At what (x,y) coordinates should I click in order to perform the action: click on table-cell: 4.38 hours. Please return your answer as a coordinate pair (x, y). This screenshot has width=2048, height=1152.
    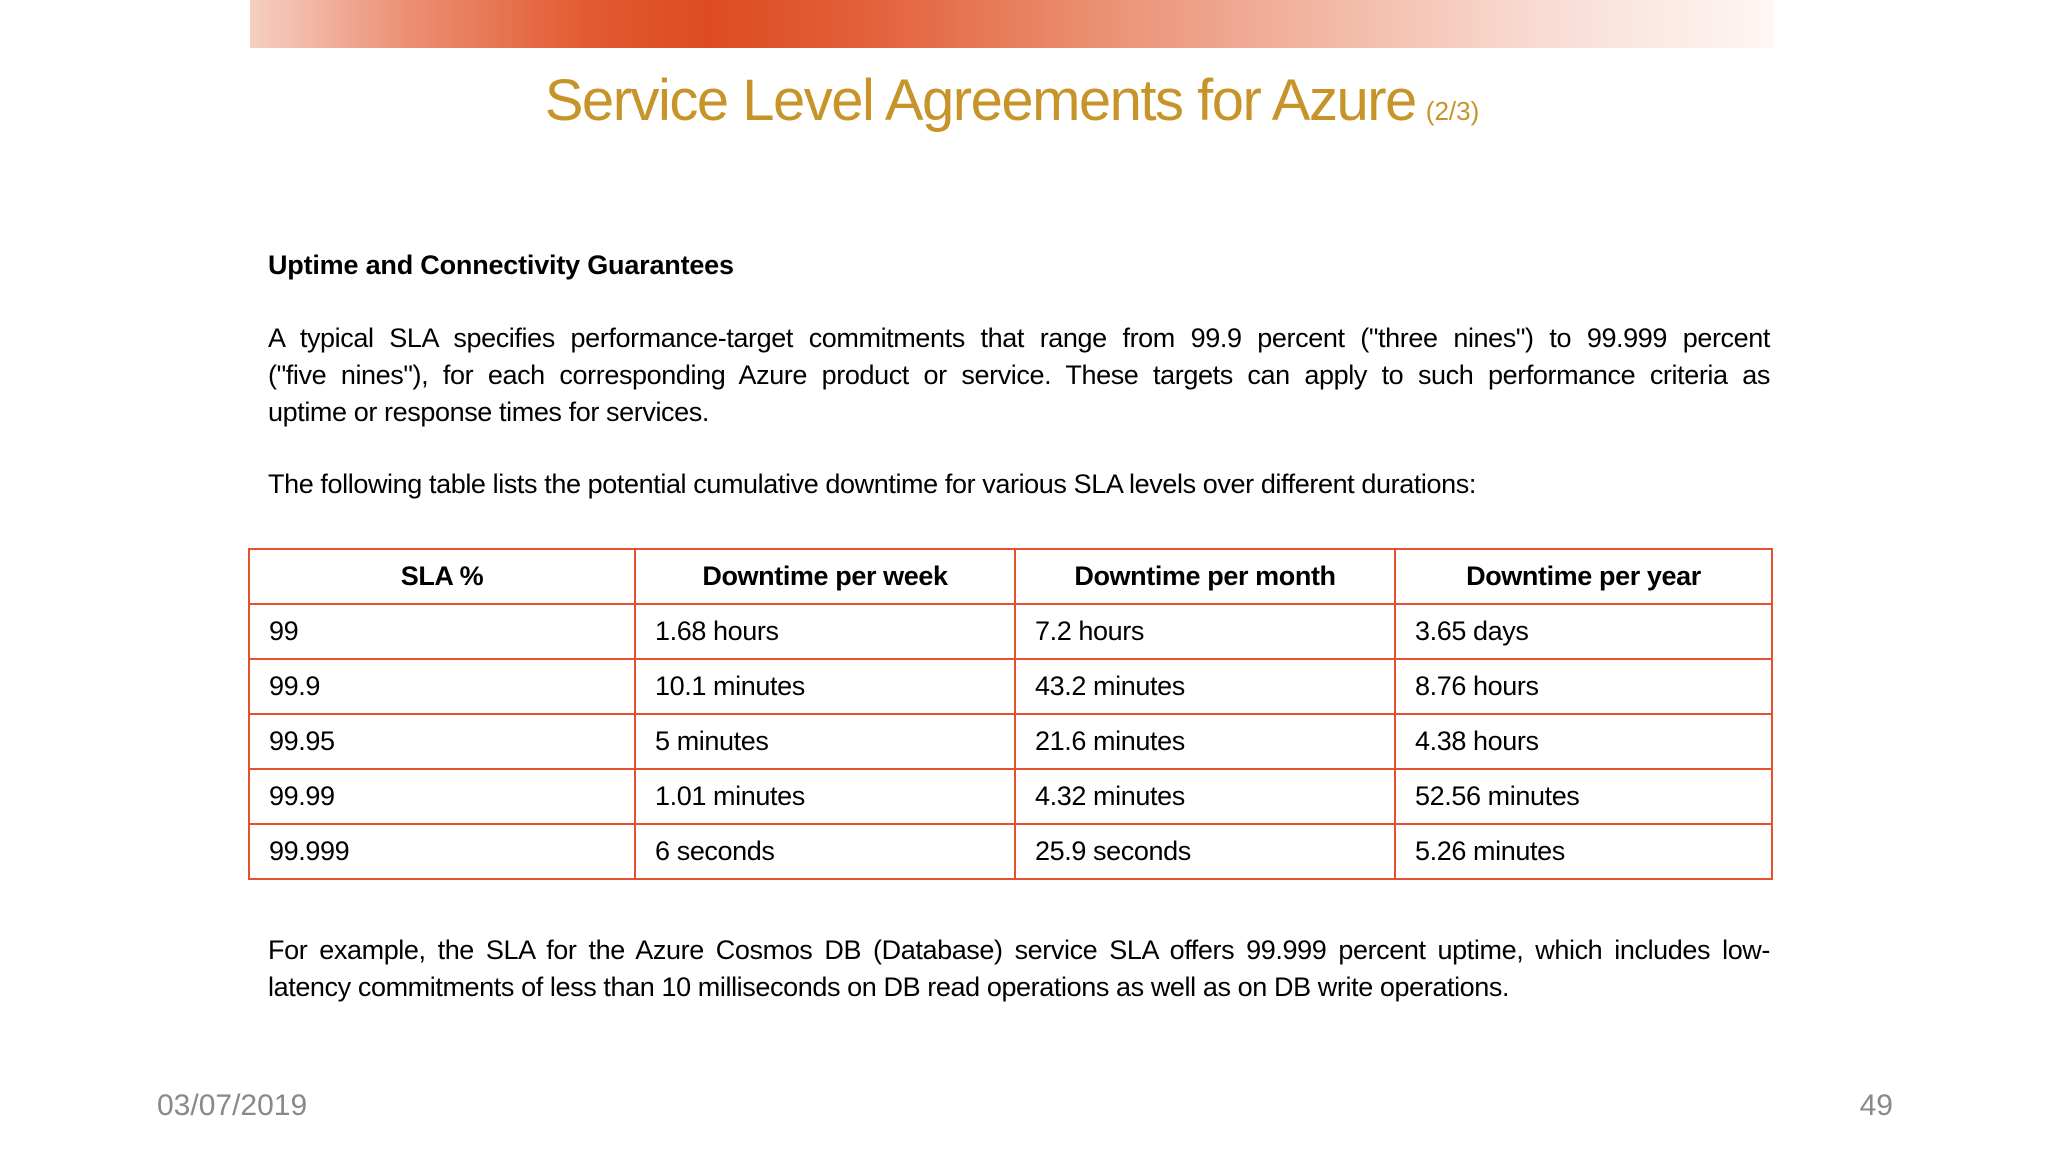
    Looking at the image, I should click on (1583, 741).